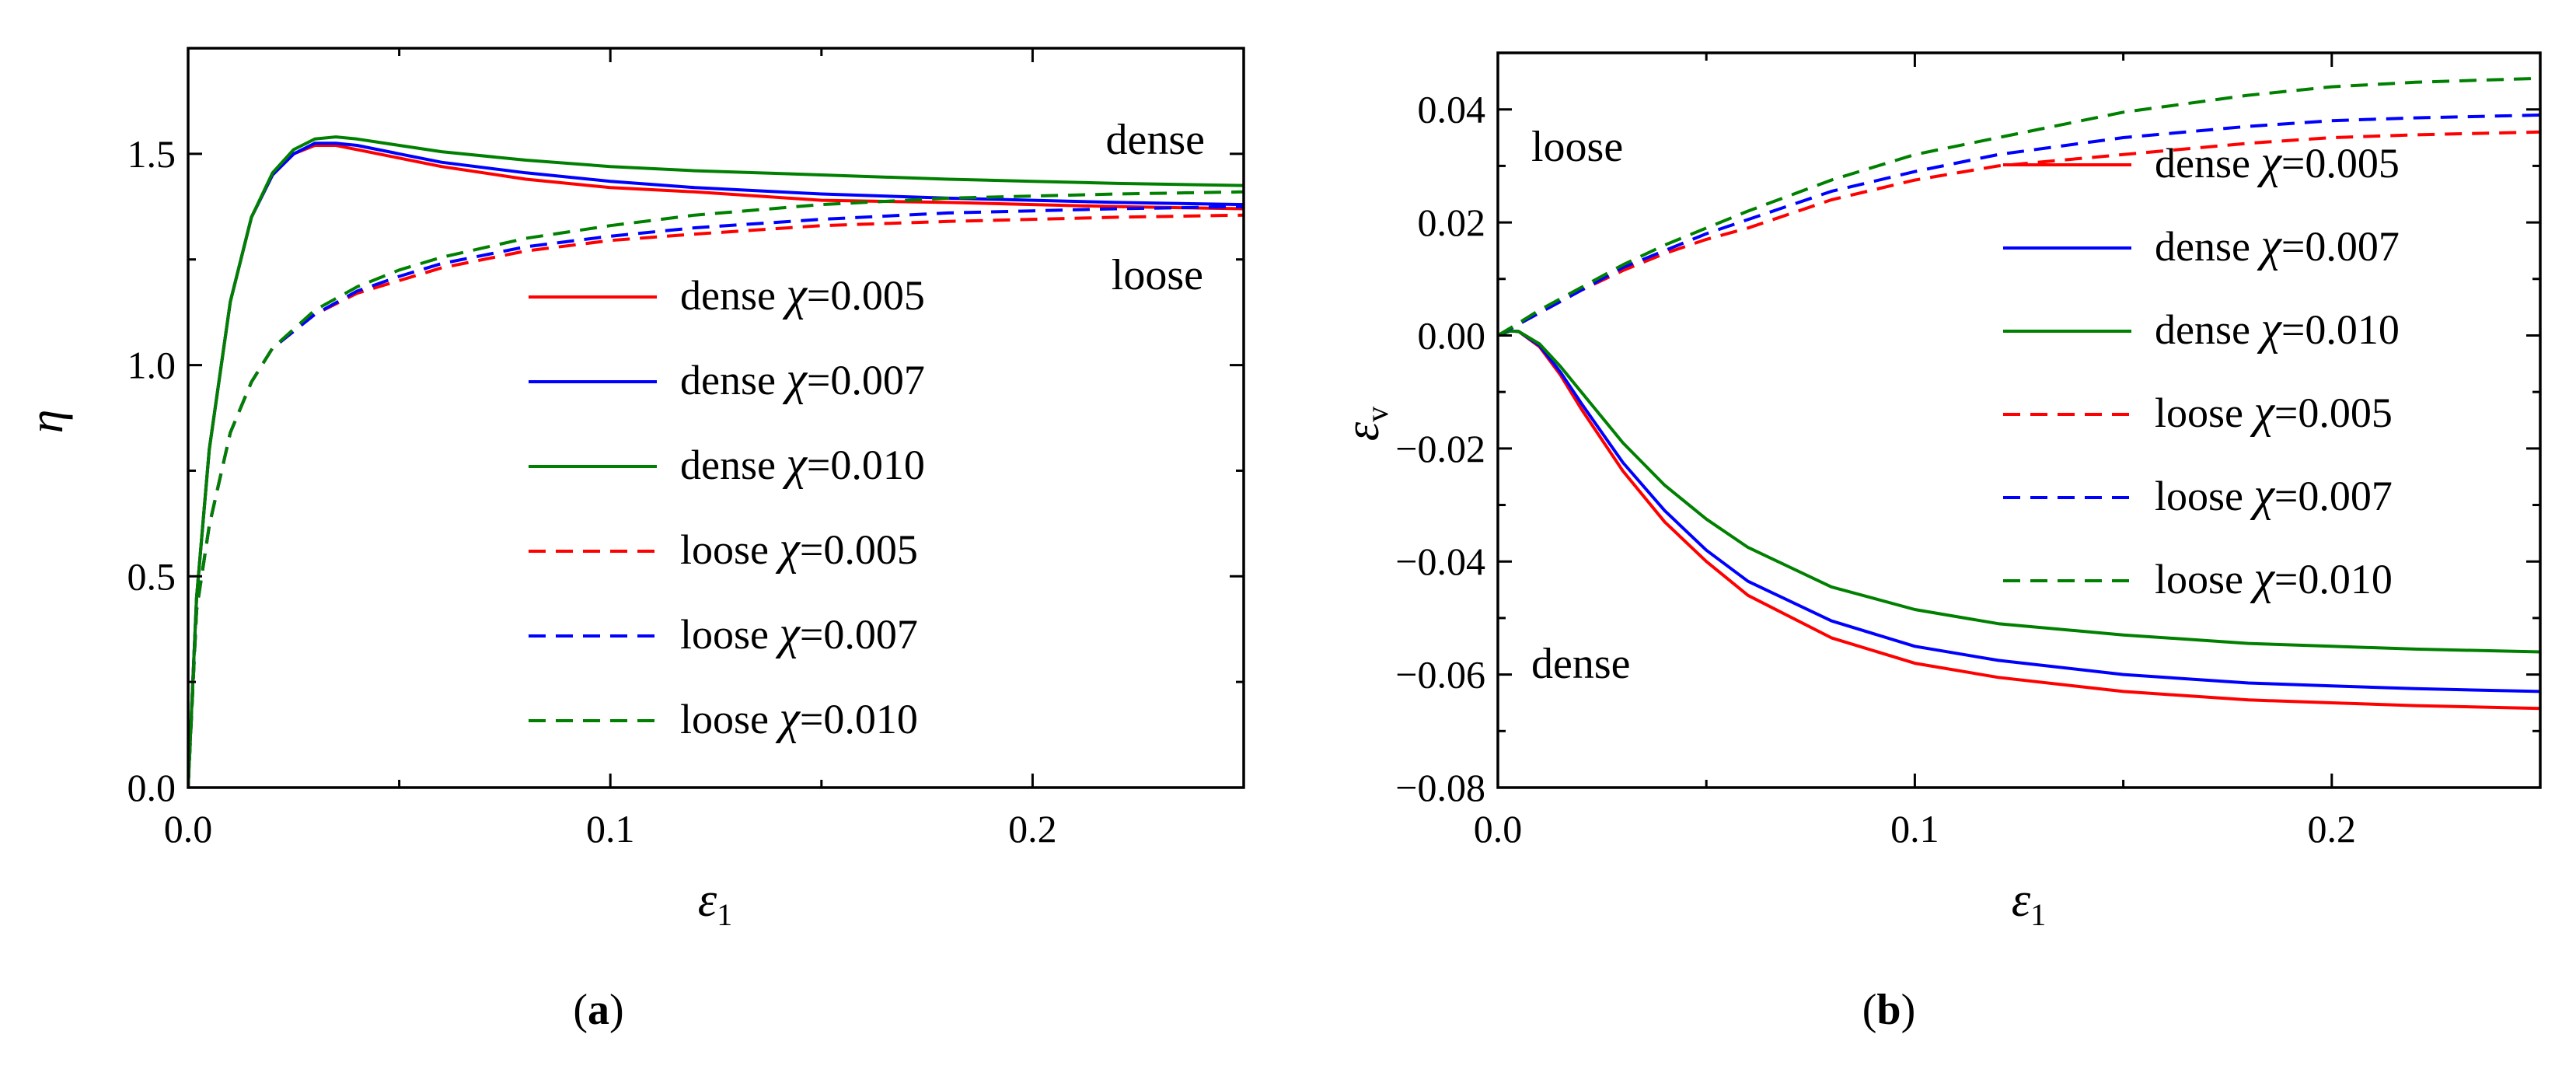 The height and width of the screenshot is (1069, 2576). I want to click on panel-label: (b), so click(1889, 1010).